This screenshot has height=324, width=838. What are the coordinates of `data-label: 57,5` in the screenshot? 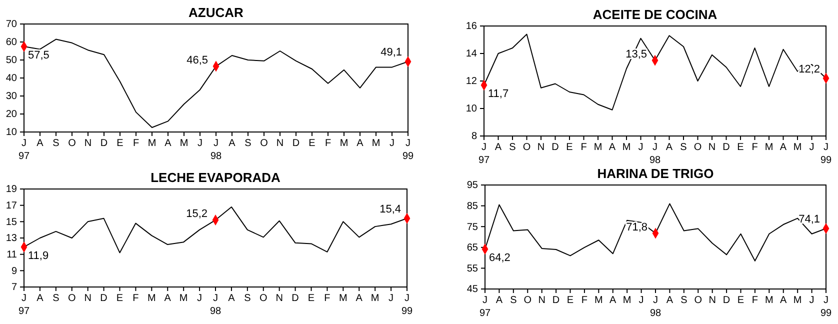 It's located at (39, 56).